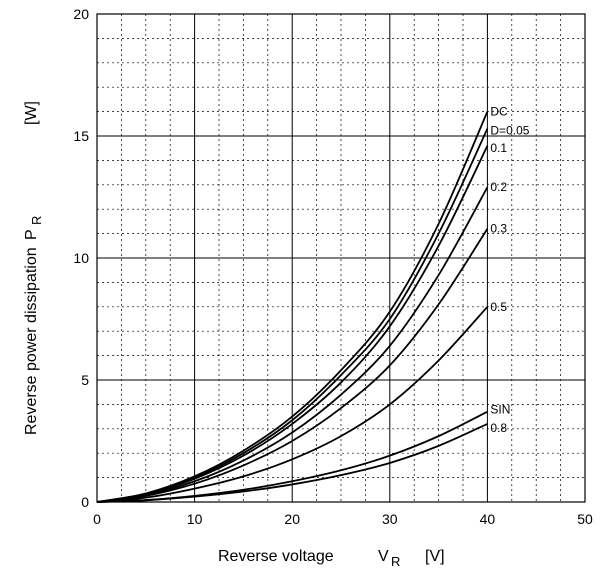 This screenshot has height=571, width=611. I want to click on series-label-0.2: 0.2, so click(498, 187).